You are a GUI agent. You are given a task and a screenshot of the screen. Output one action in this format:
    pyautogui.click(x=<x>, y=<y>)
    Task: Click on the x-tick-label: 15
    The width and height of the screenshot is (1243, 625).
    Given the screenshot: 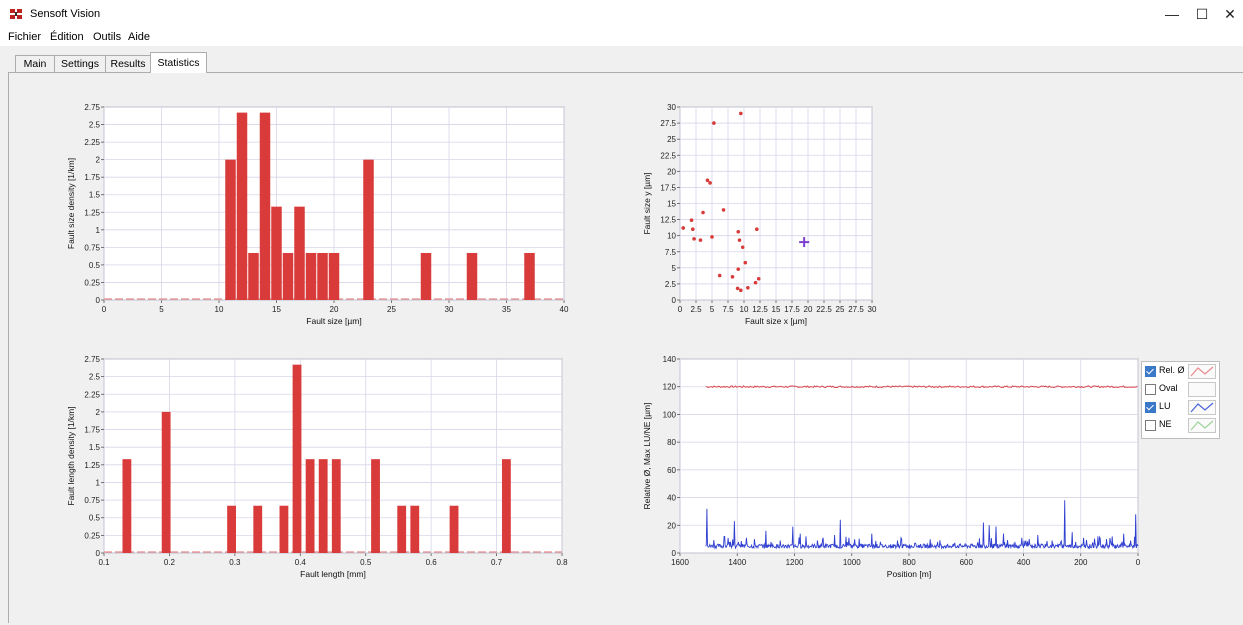 What is the action you would take?
    pyautogui.click(x=776, y=309)
    